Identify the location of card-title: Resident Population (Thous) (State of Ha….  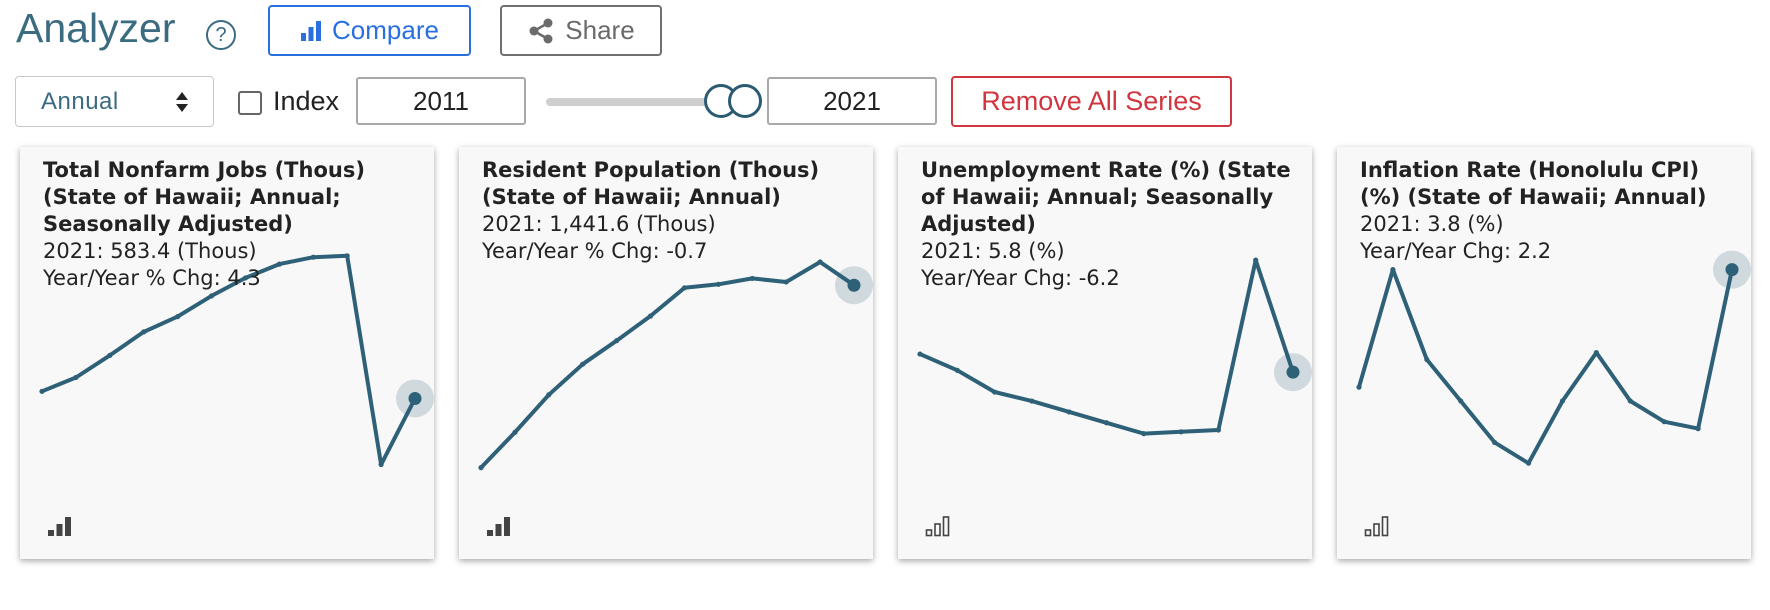
(651, 183).